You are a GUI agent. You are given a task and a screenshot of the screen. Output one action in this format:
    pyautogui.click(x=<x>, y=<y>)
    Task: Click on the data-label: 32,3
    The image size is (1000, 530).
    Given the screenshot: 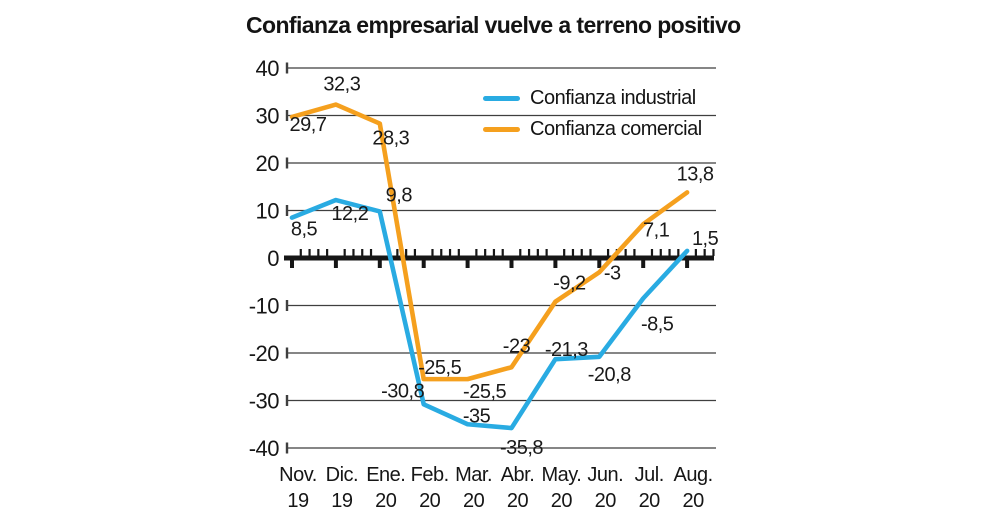 What is the action you would take?
    pyautogui.click(x=341, y=85)
    